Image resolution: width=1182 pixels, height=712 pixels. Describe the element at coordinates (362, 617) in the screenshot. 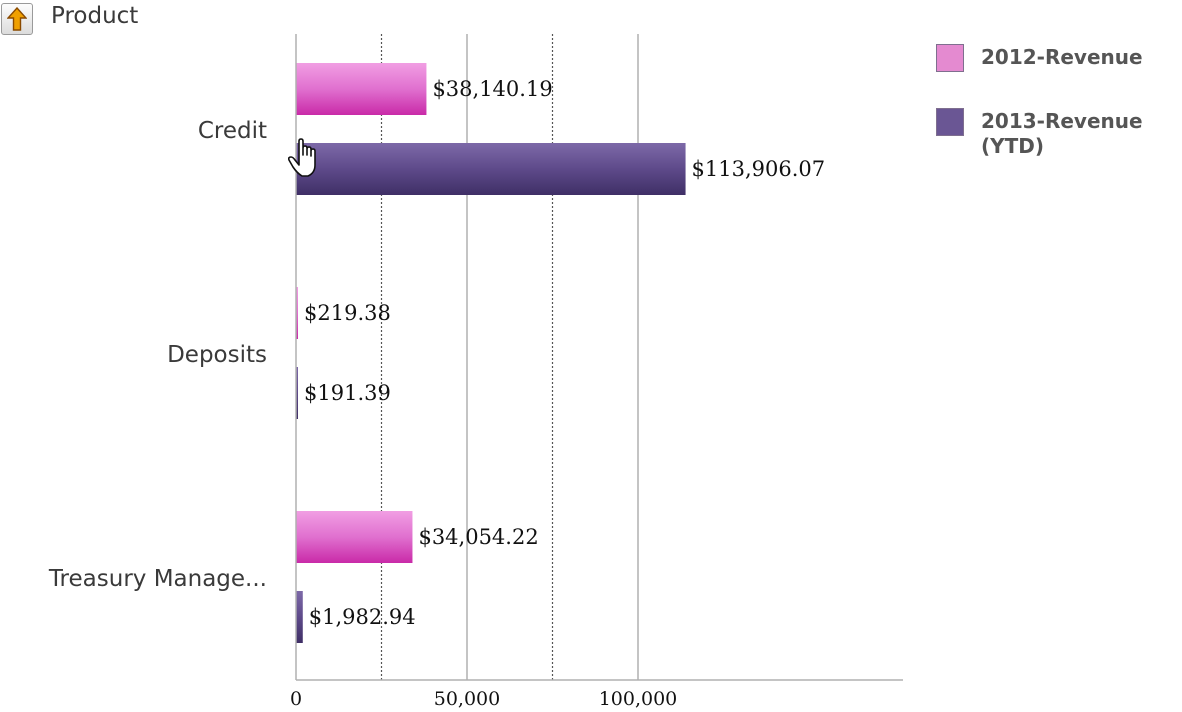

I see `data-label-2-1: $1,982.94` at that location.